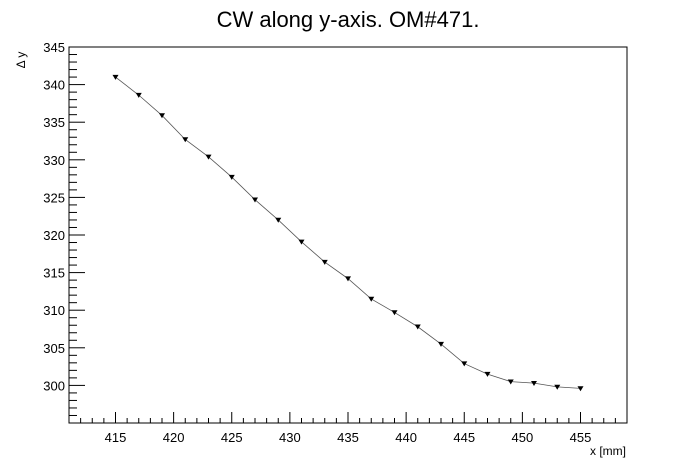 This screenshot has height=472, width=696. Describe the element at coordinates (54, 122) in the screenshot. I see `y-tick-label: 335` at that location.